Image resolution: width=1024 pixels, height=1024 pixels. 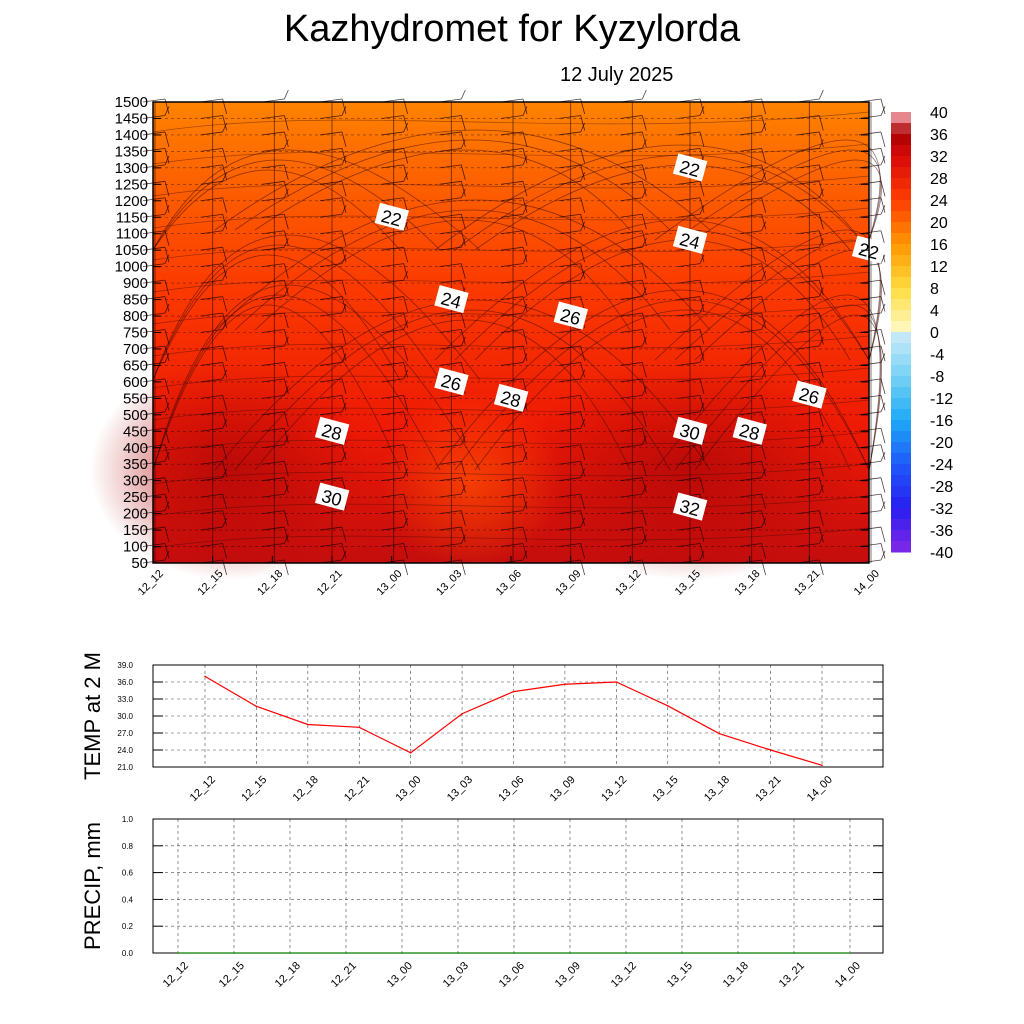 What do you see at coordinates (151, 583) in the screenshot?
I see `heatmap-x-tick-label: 12_12` at bounding box center [151, 583].